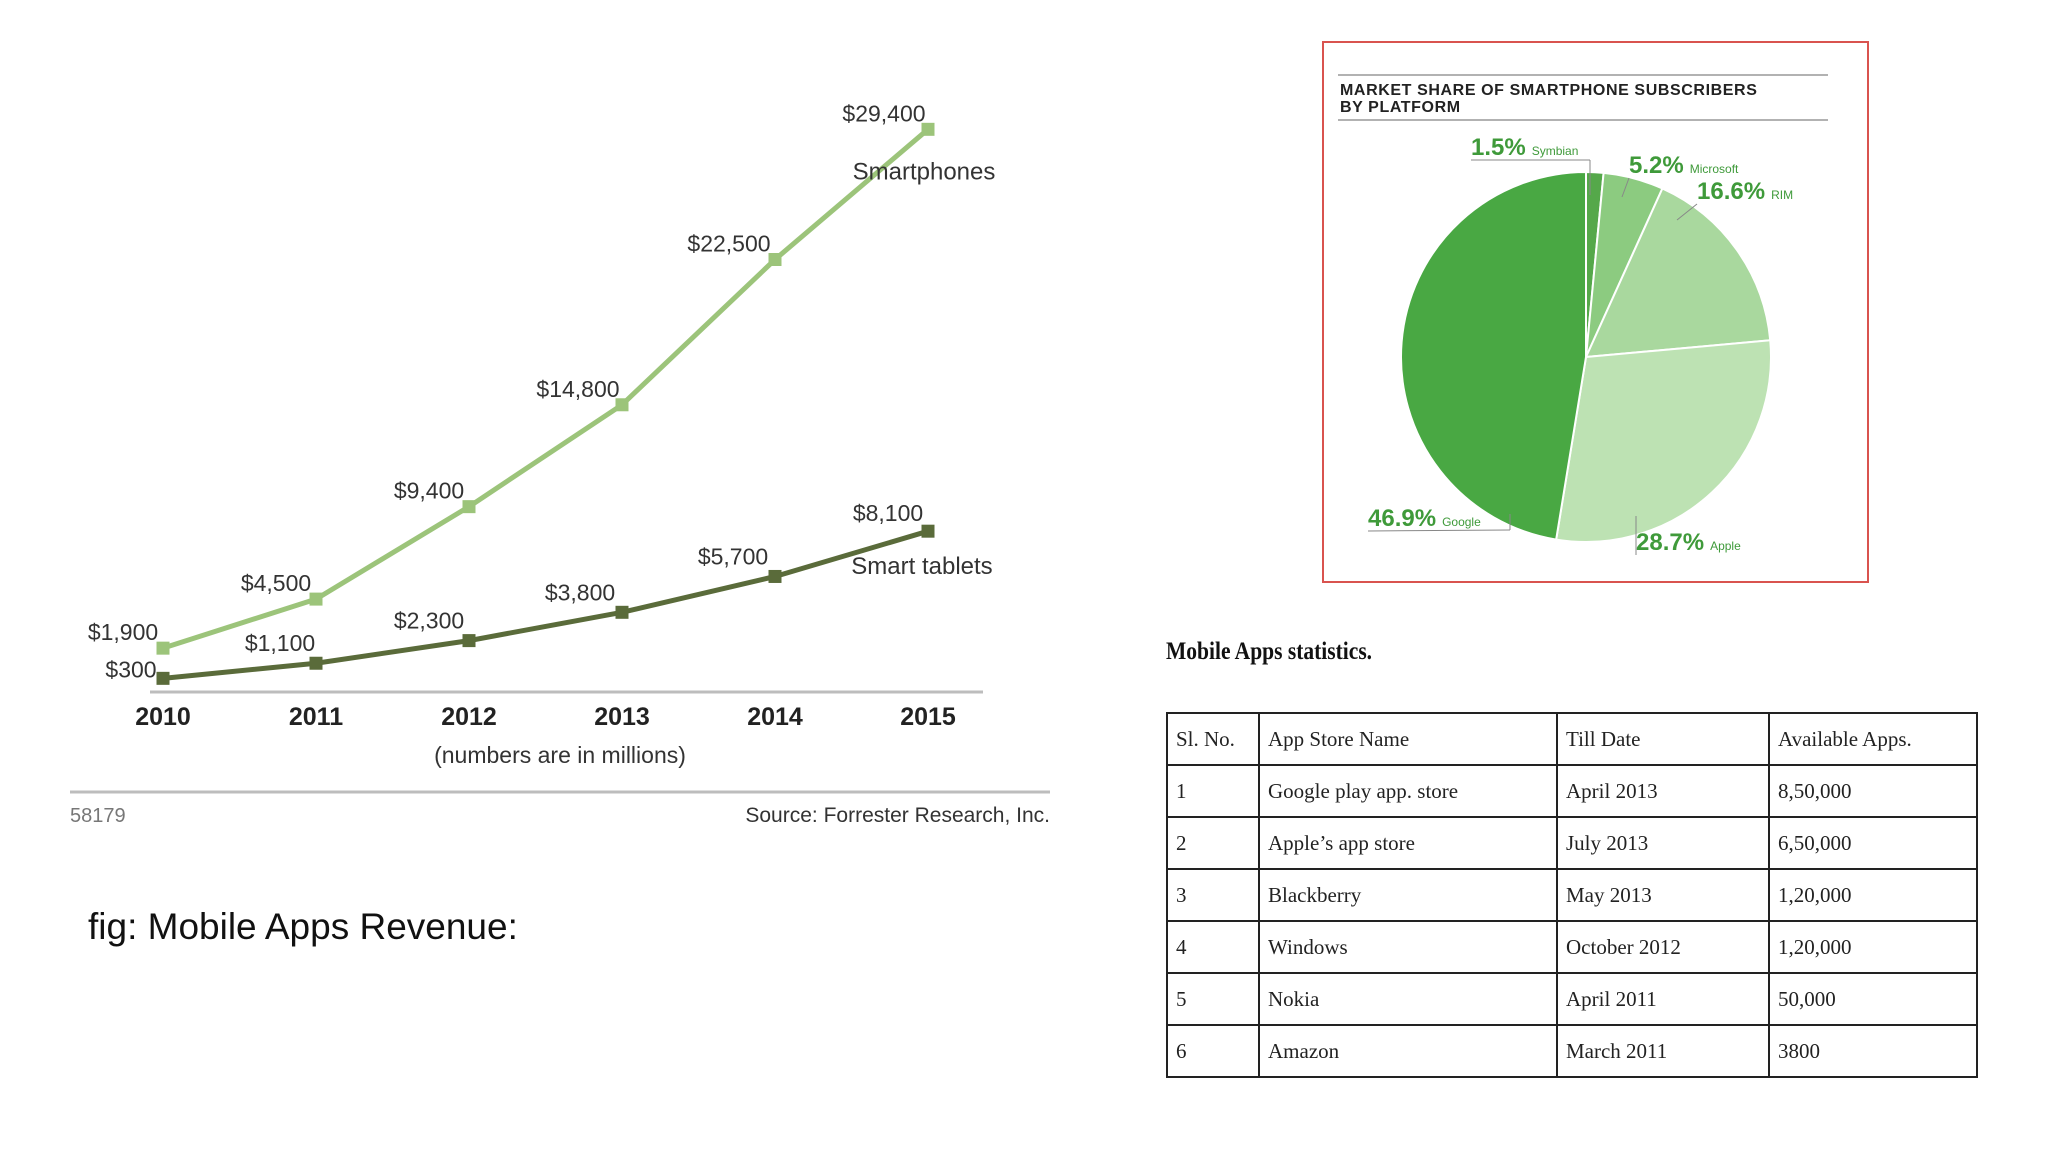  I want to click on cell-till-date: April 2013, so click(1663, 791).